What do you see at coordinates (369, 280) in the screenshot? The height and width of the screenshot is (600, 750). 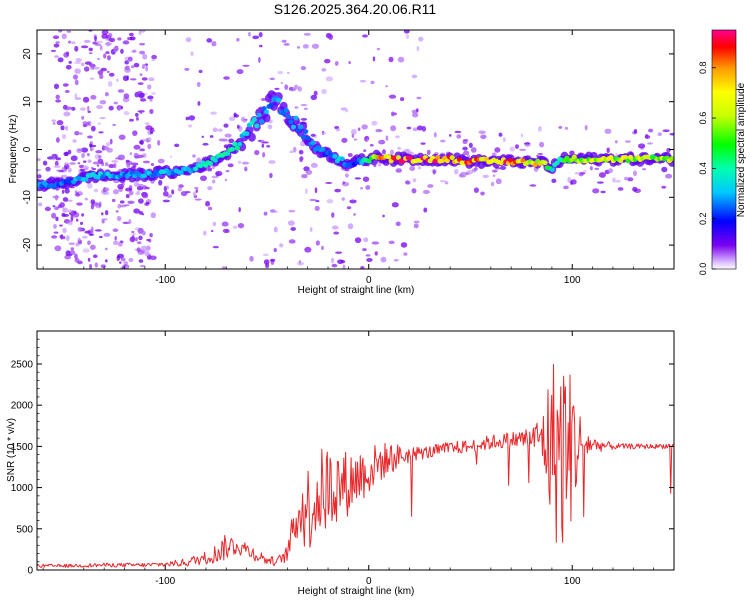 I see `x-tick-label: 0` at bounding box center [369, 280].